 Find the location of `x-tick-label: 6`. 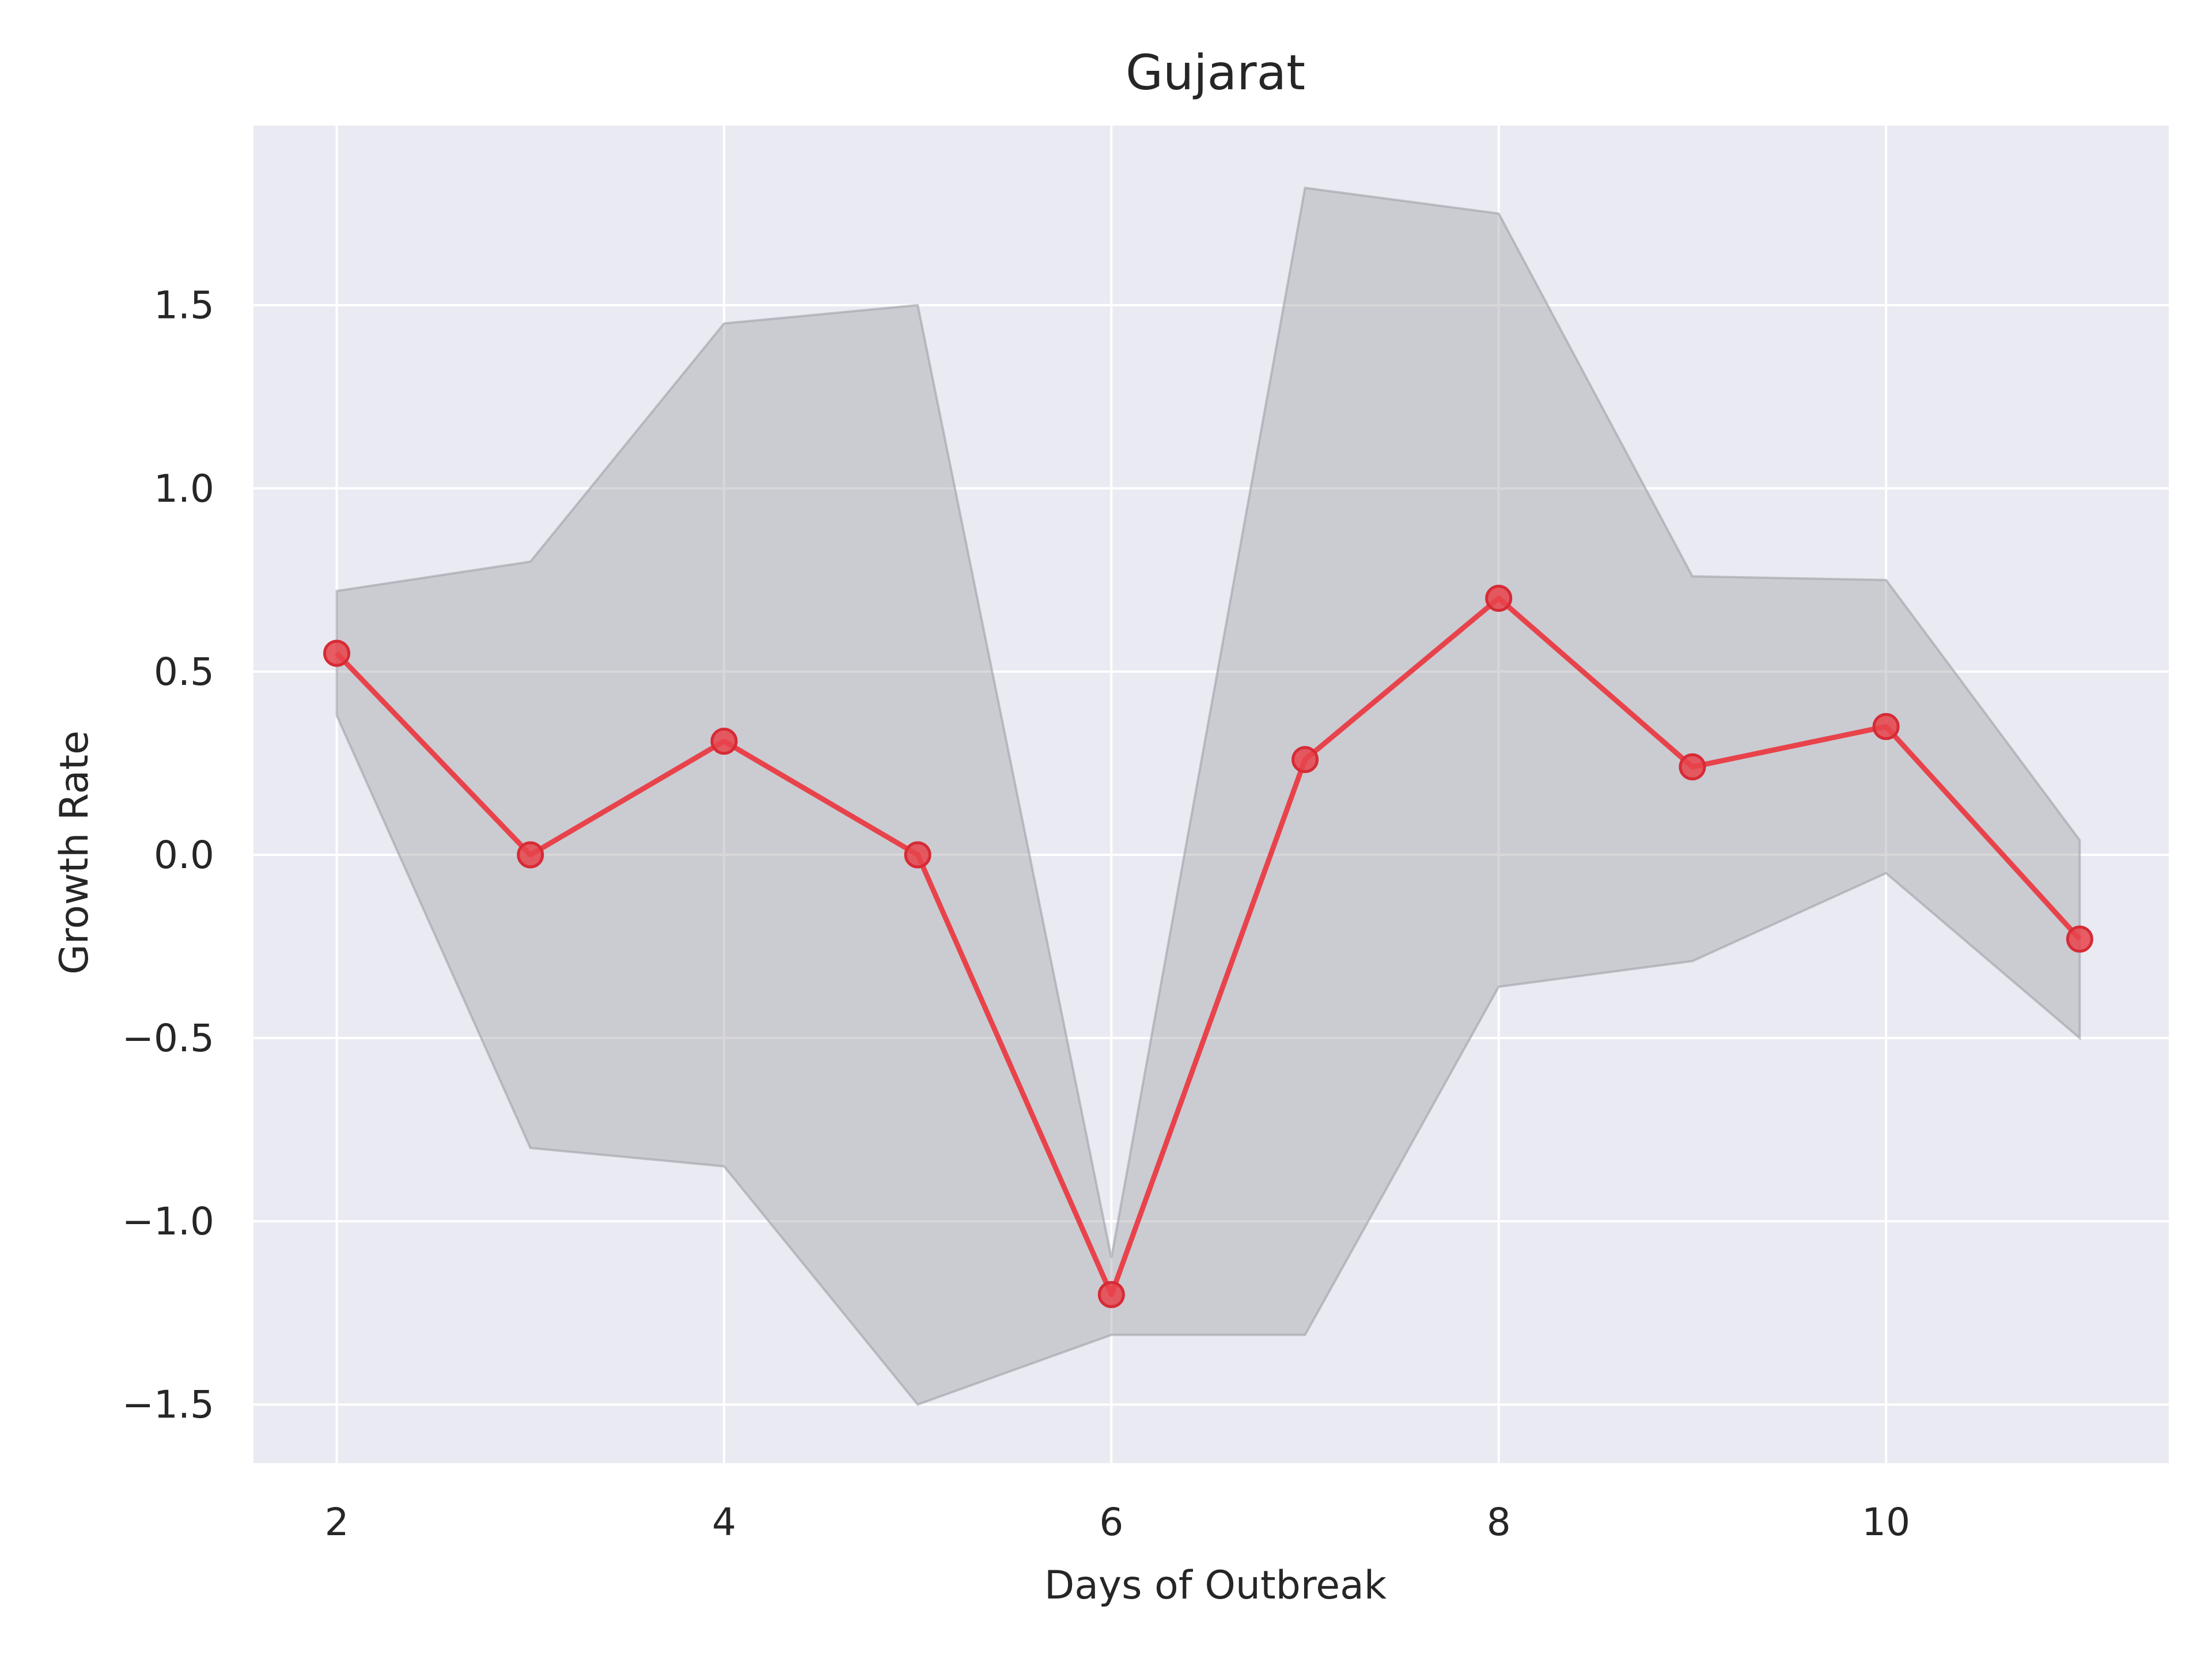

x-tick-label: 6 is located at coordinates (1111, 1522).